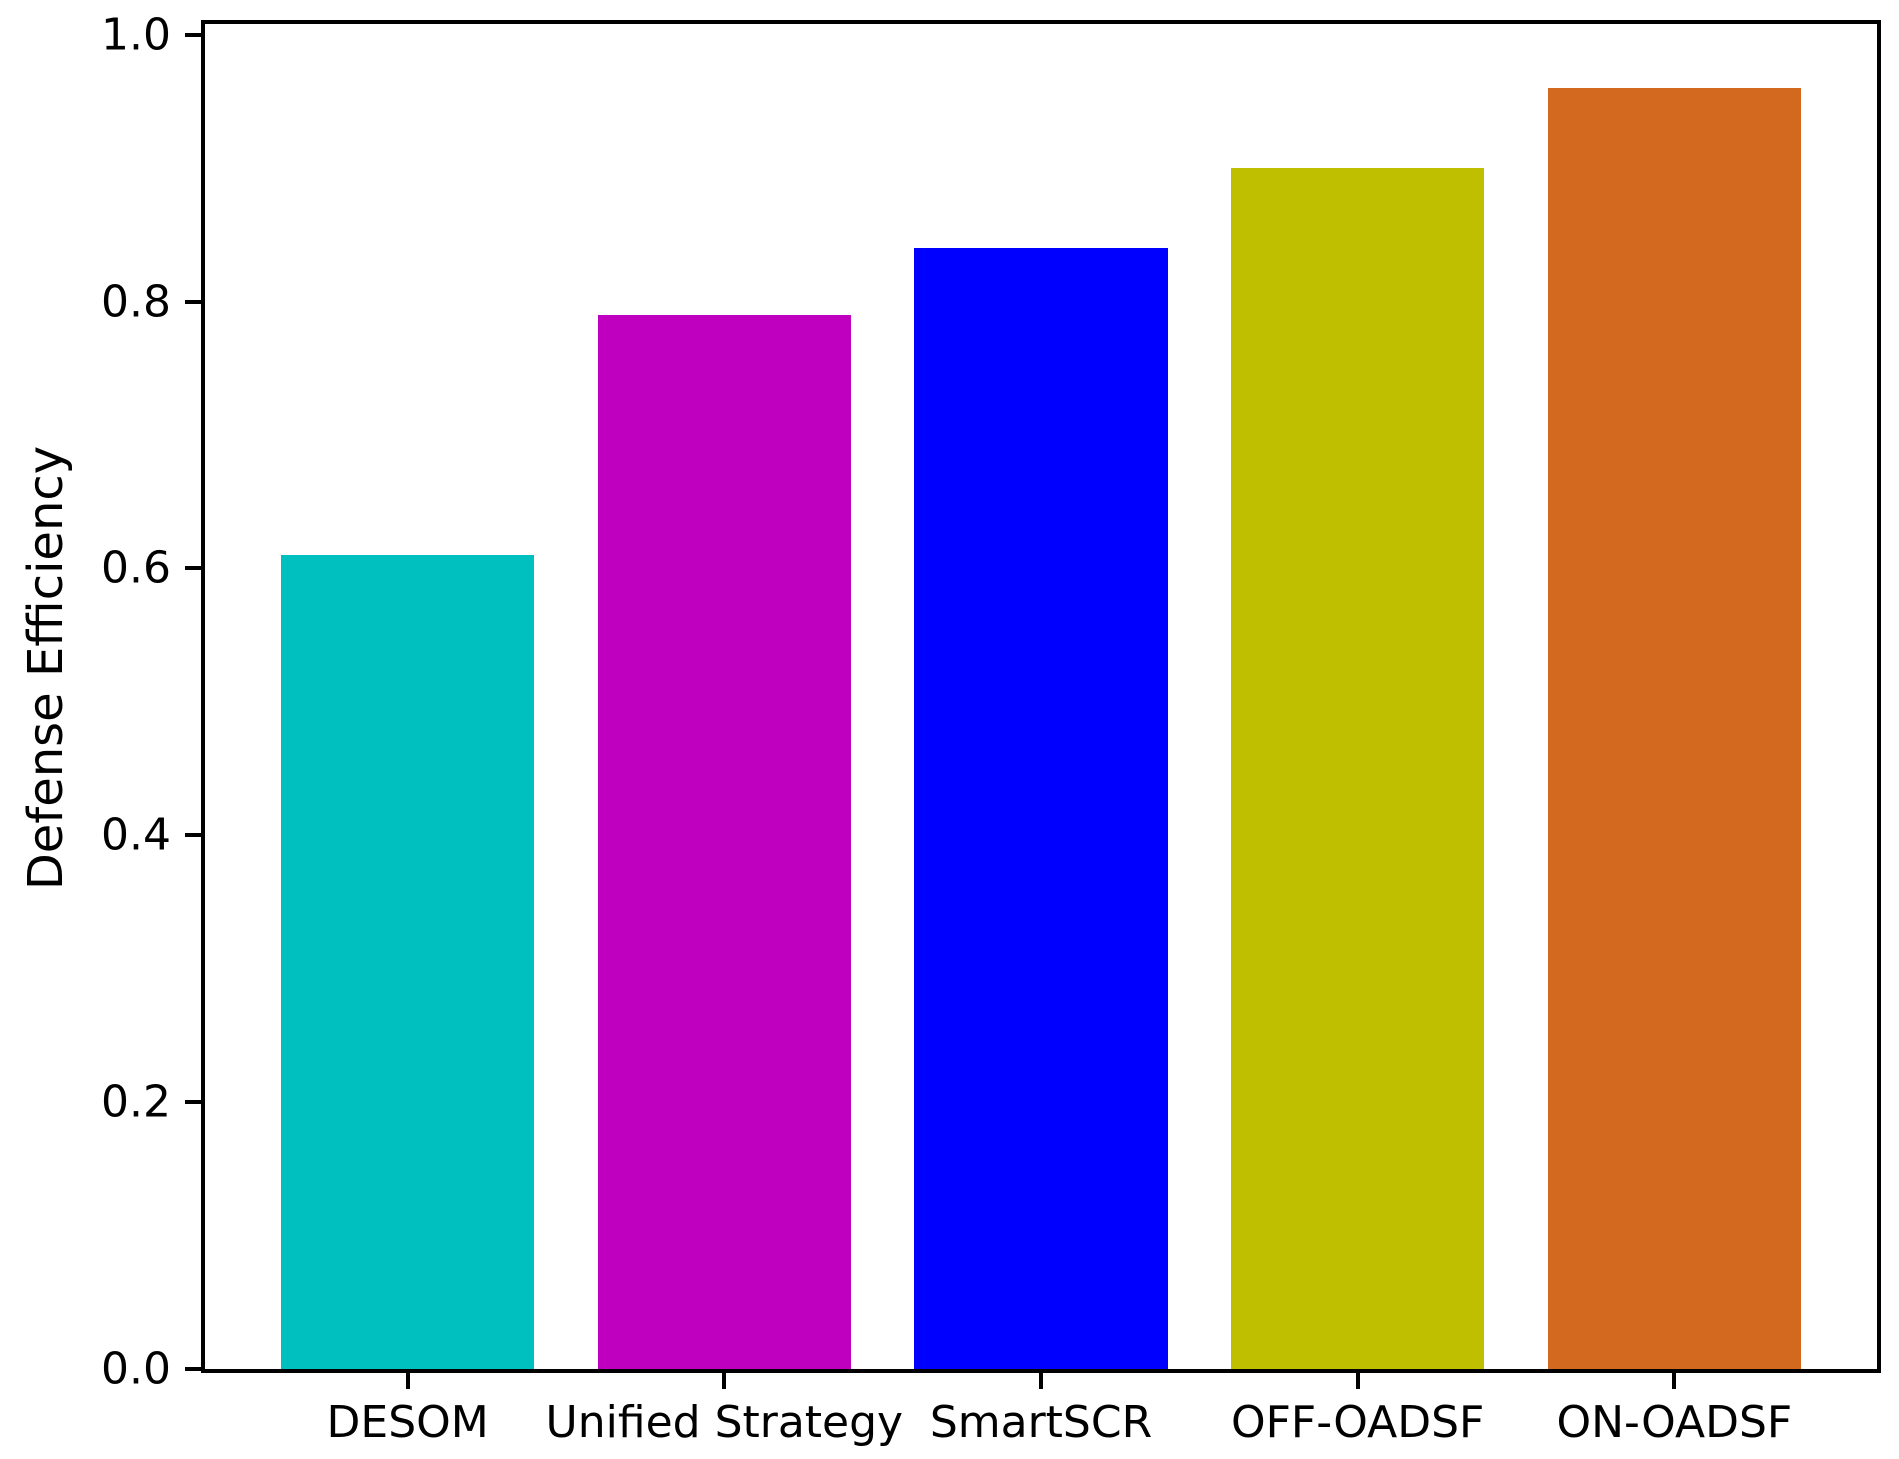  What do you see at coordinates (408, 962) in the screenshot?
I see `bar-desom` at bounding box center [408, 962].